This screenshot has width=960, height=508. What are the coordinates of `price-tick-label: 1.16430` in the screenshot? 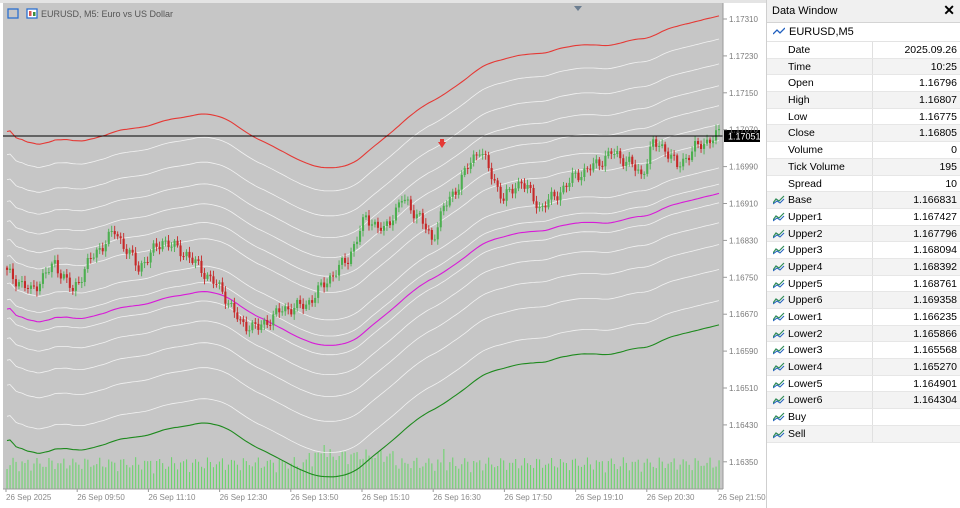 It's located at (743, 425).